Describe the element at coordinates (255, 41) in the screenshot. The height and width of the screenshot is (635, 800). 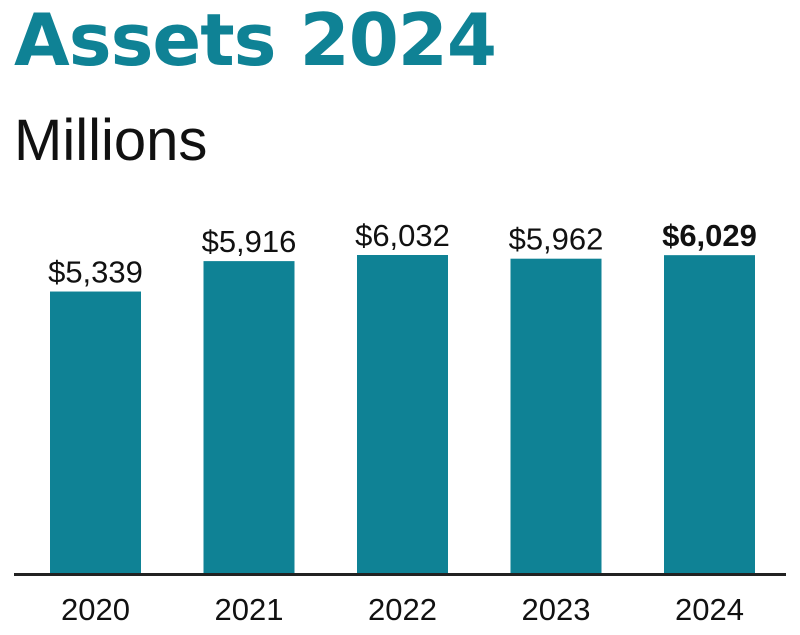
I see `chart-title: Assets 2024` at that location.